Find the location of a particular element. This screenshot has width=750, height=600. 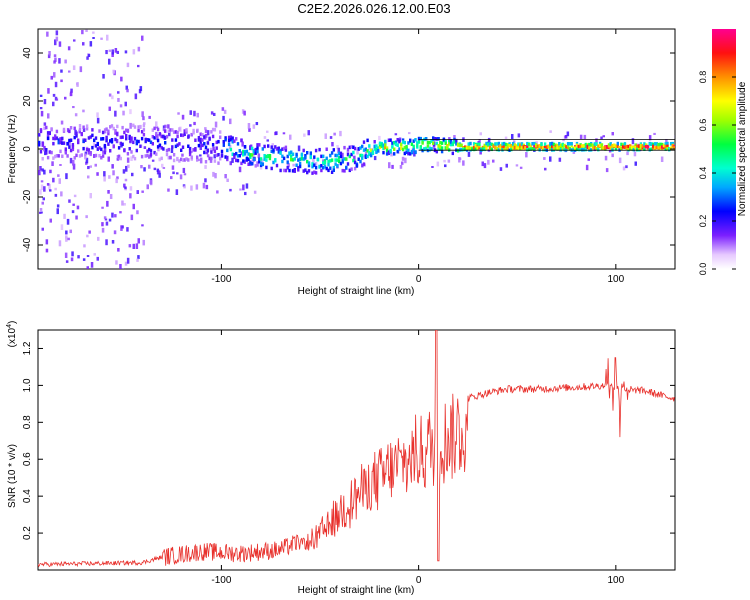

snr-ylabel: SNR (10 * v/v) is located at coordinates (12, 476).